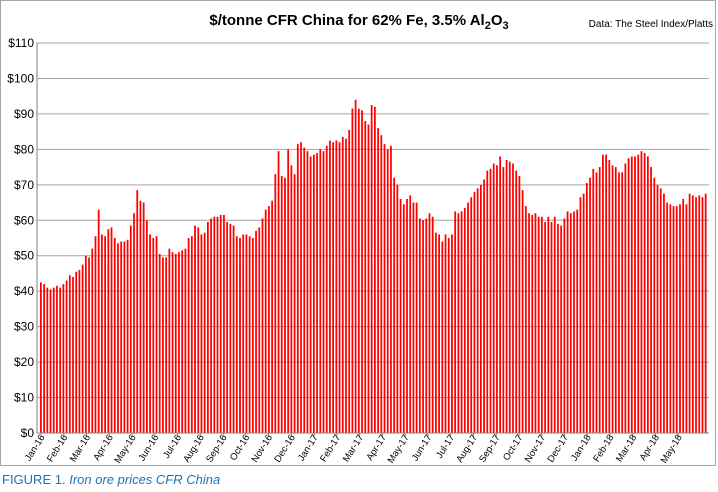 The height and width of the screenshot is (492, 718). What do you see at coordinates (57, 448) in the screenshot?
I see `x-tick-label: Feb-16` at bounding box center [57, 448].